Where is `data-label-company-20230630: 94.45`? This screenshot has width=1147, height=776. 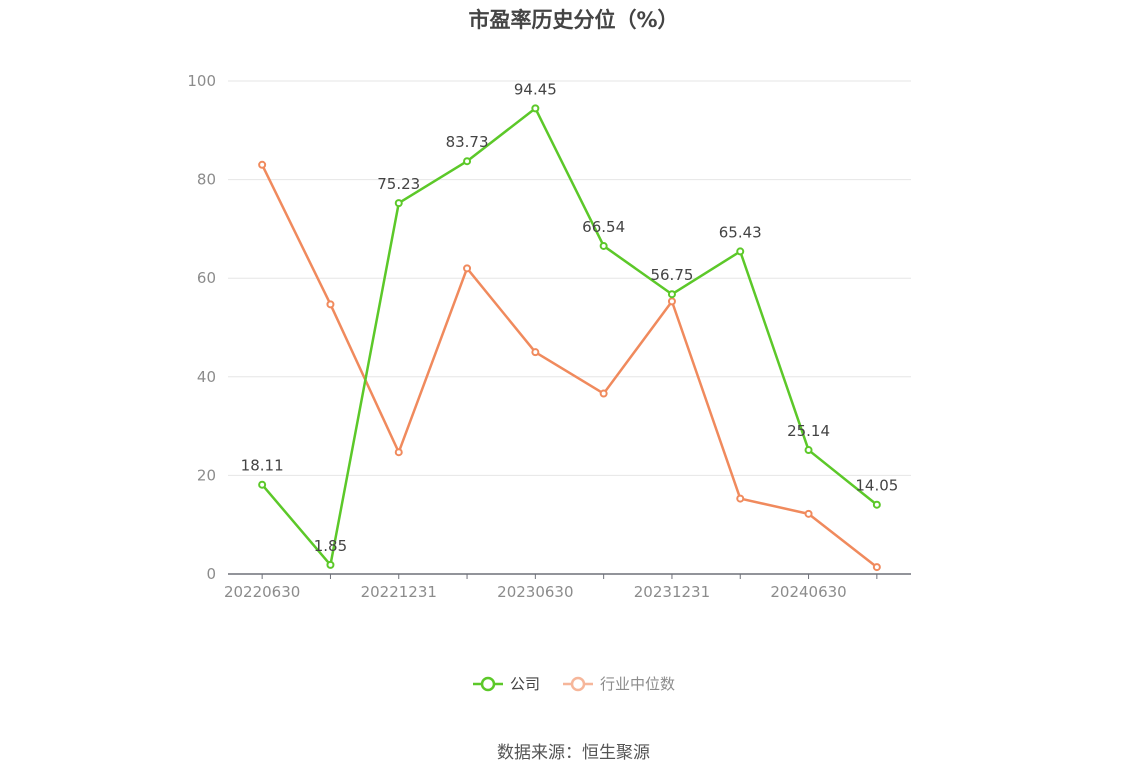 data-label-company-20230630: 94.45 is located at coordinates (535, 89).